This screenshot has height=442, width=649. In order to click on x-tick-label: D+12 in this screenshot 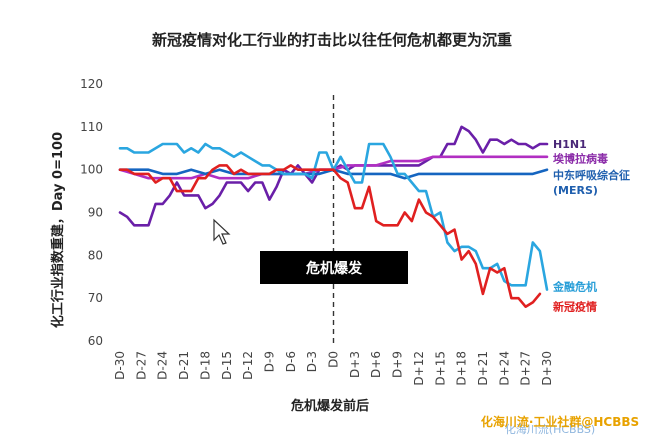, I will do `click(419, 368)`.